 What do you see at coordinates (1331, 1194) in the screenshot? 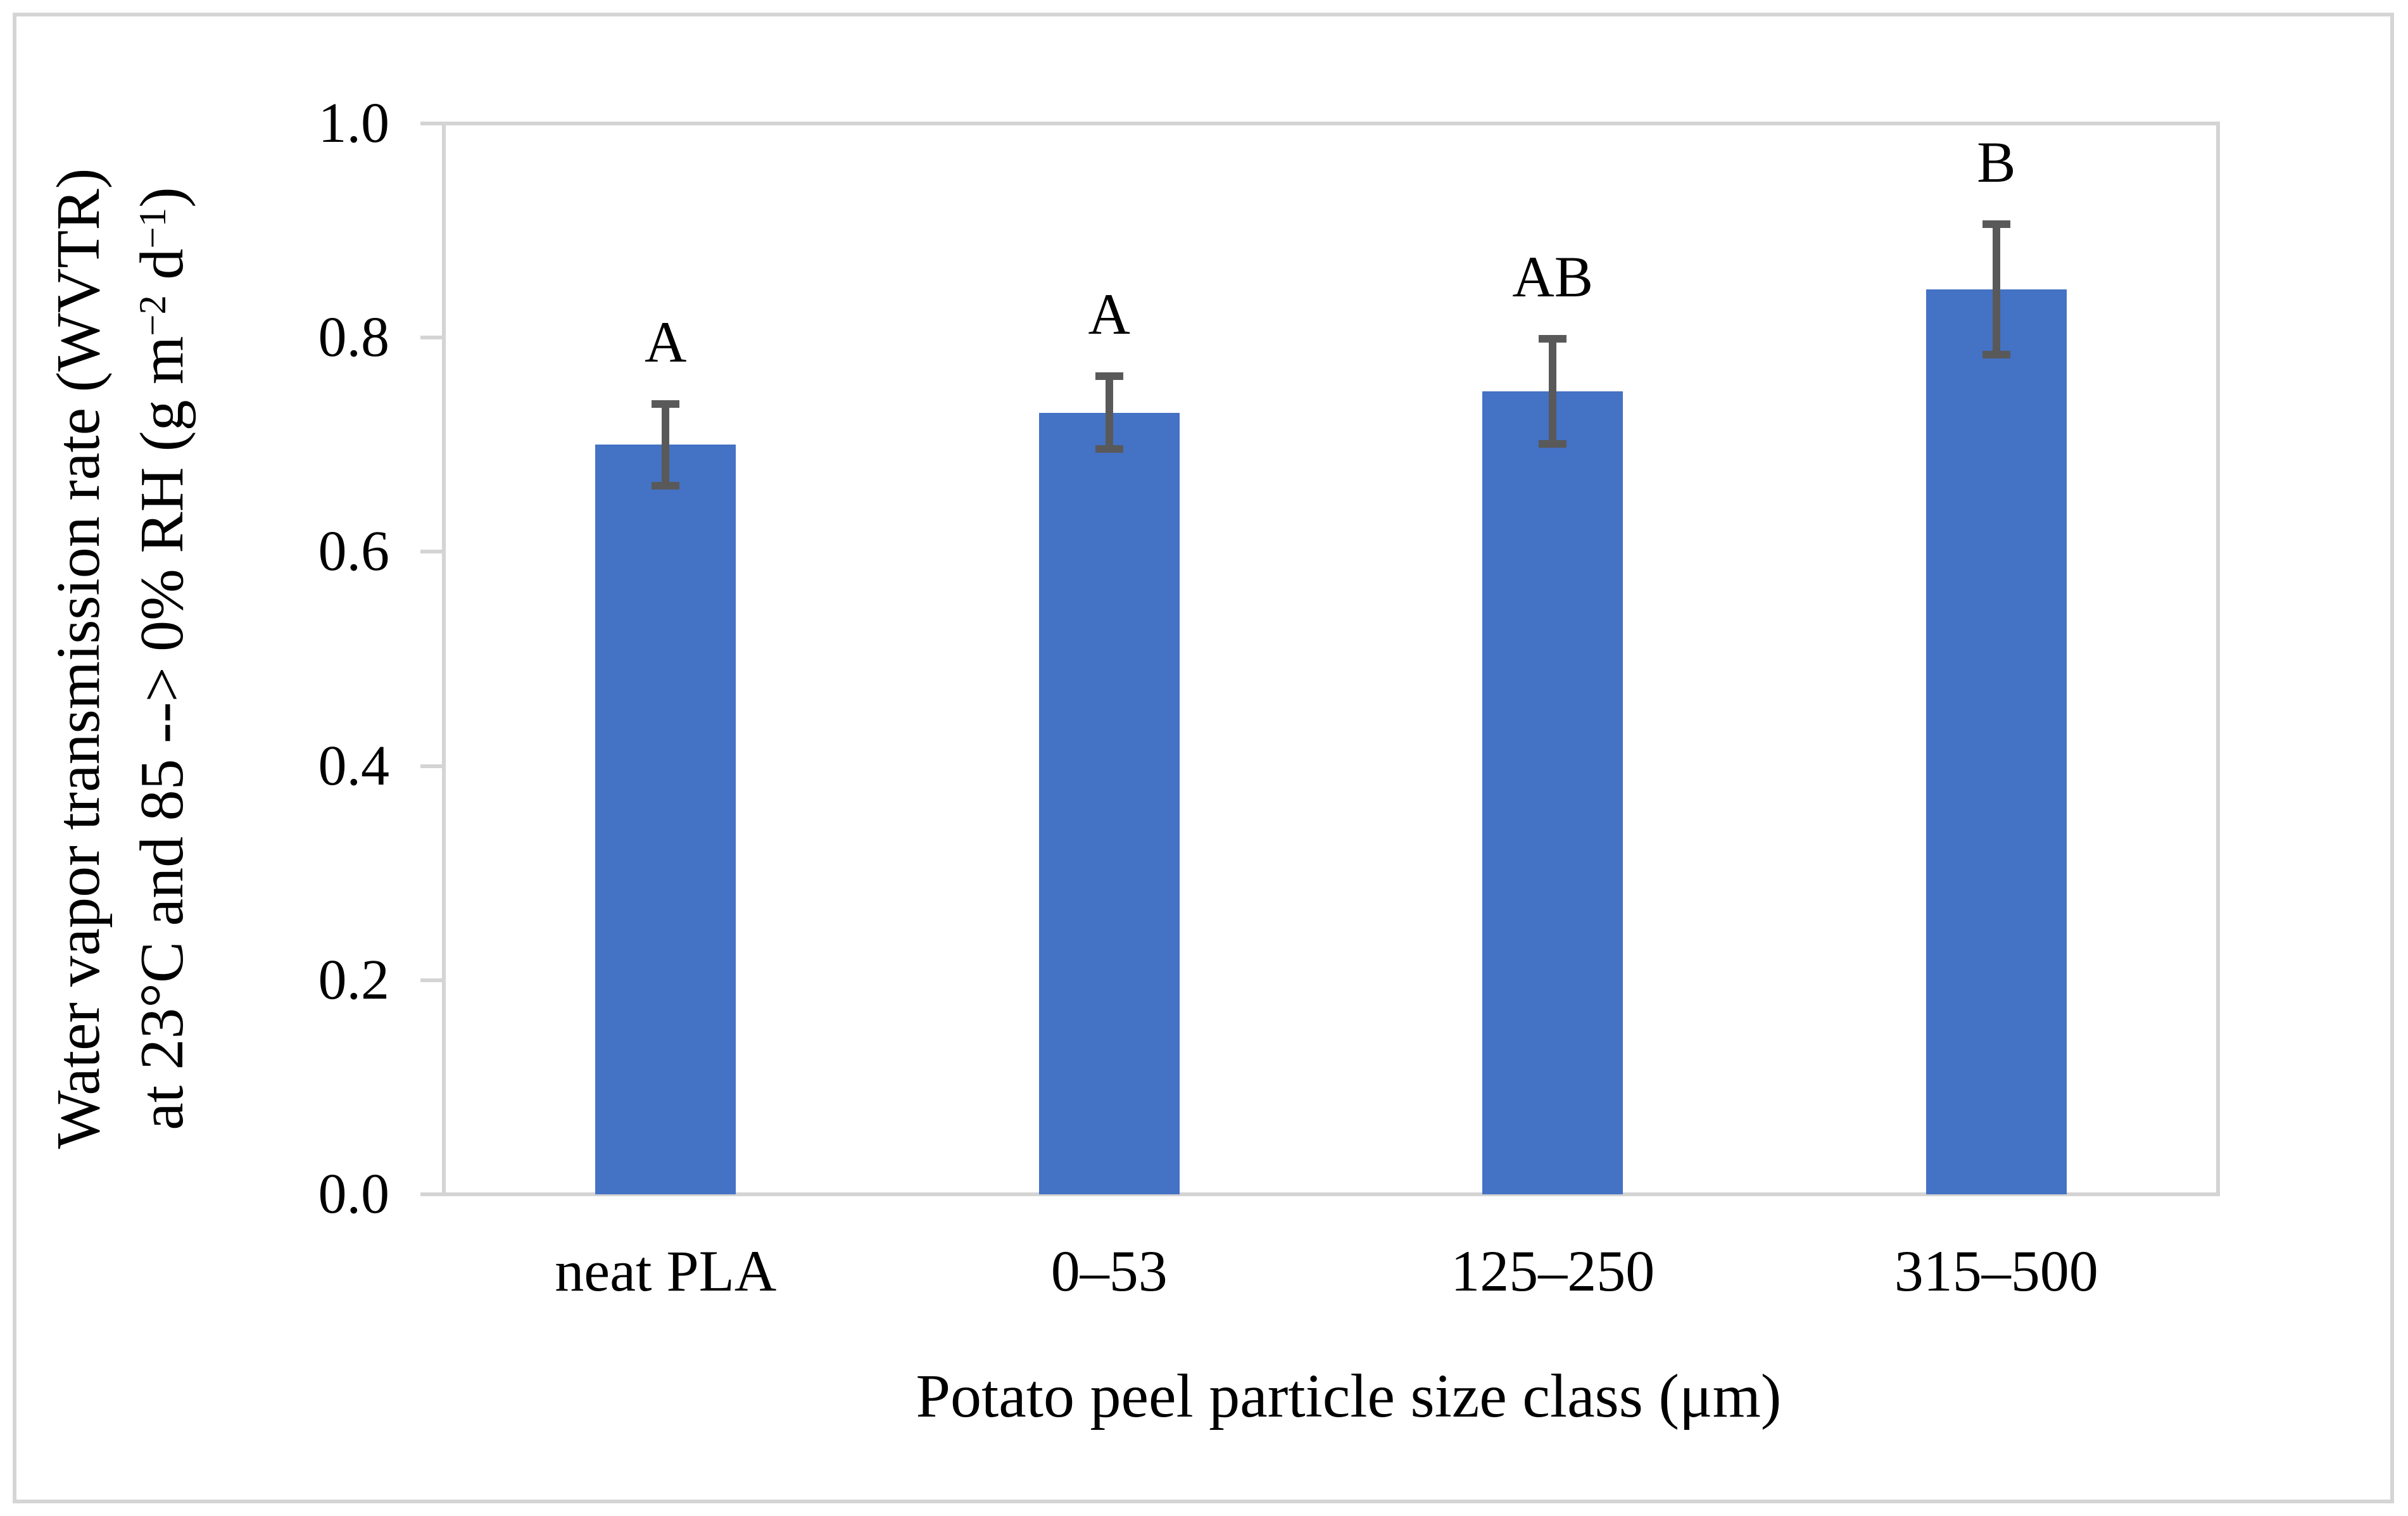
I see `plot-border-bottom` at bounding box center [1331, 1194].